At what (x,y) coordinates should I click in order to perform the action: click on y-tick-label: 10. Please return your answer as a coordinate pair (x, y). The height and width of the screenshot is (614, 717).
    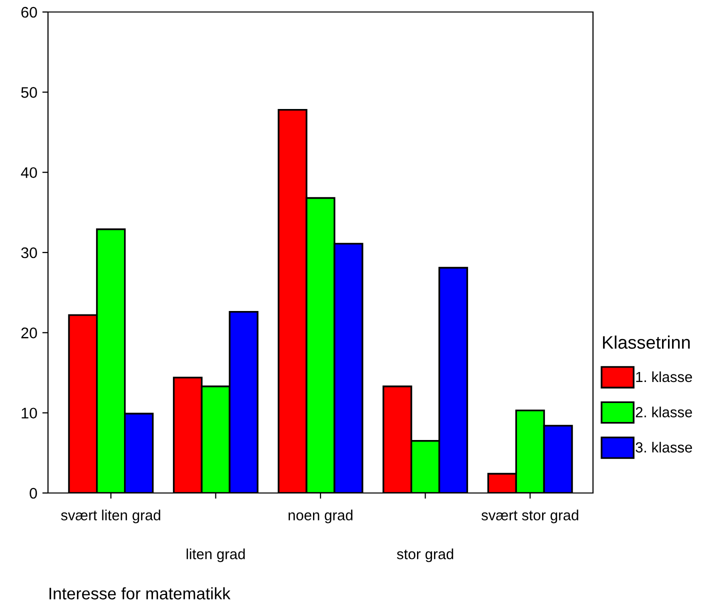
    Looking at the image, I should click on (29, 413).